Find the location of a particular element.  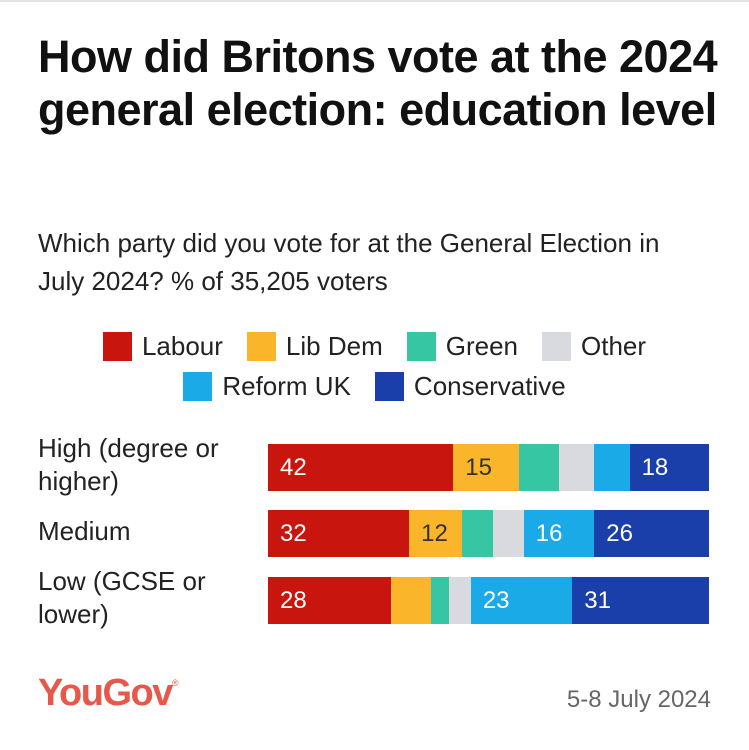

bar-high: 42 15 18 is located at coordinates (488, 467).